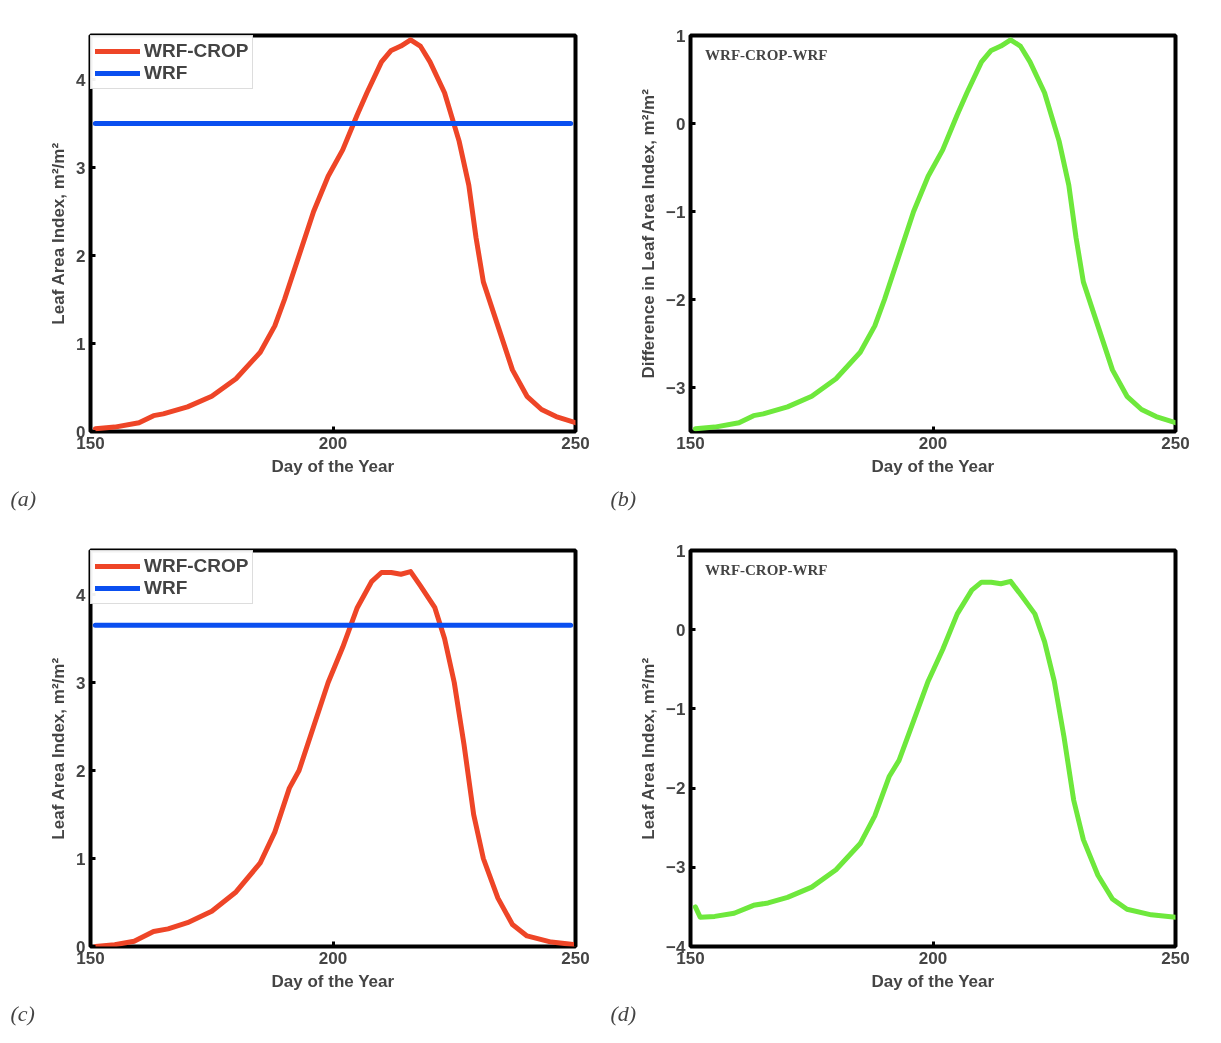 The height and width of the screenshot is (1043, 1221). What do you see at coordinates (22, 1013) in the screenshot?
I see `text: (c)` at bounding box center [22, 1013].